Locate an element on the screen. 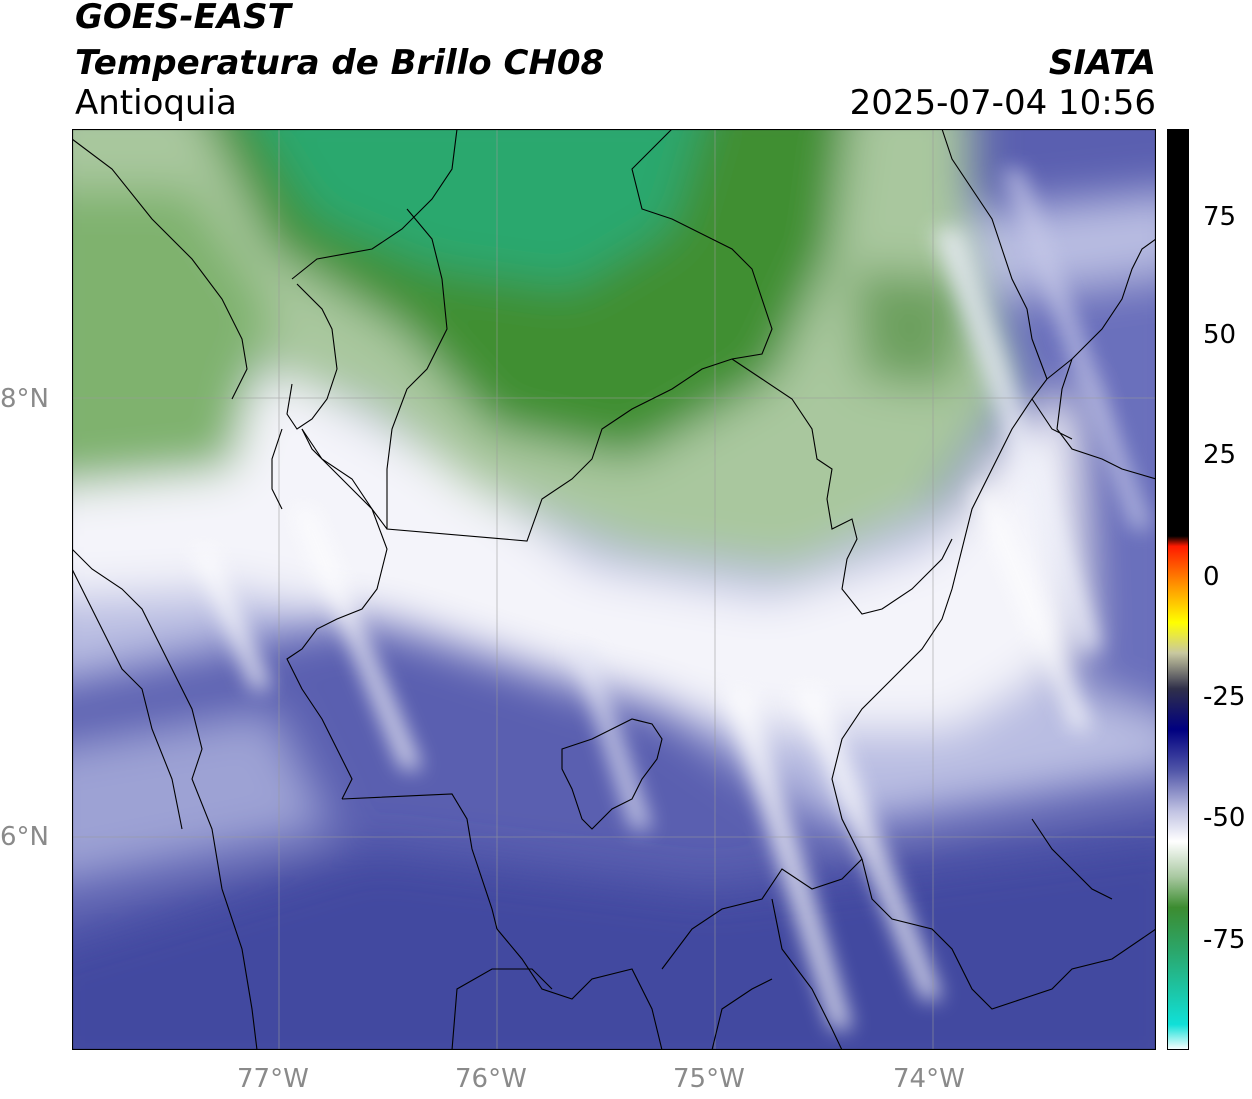 The width and height of the screenshot is (1252, 1099). lat-label-6n: 6°N is located at coordinates (24, 837).